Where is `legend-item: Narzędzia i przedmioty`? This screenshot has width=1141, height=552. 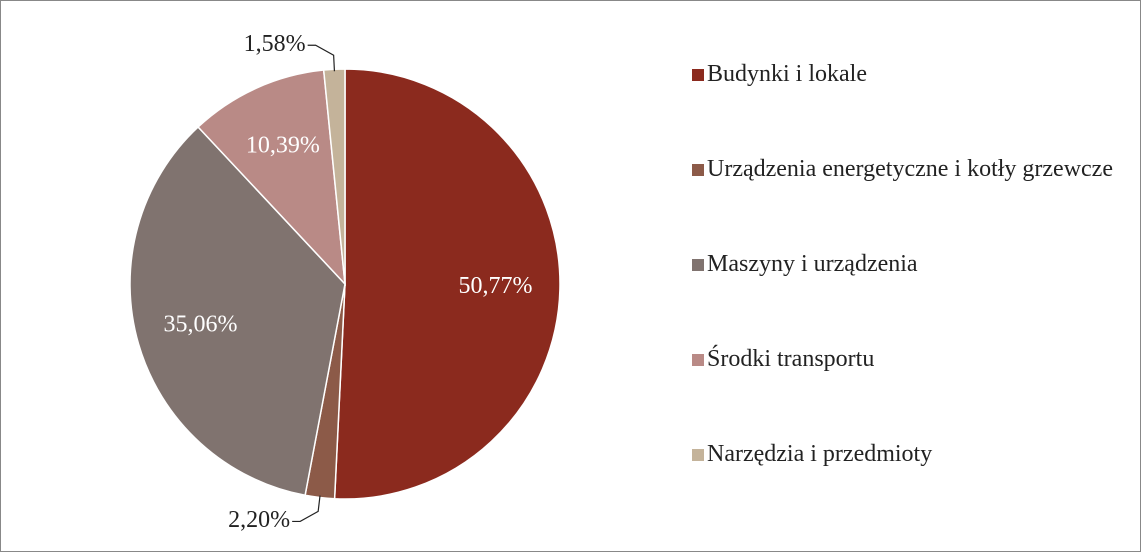
legend-item: Narzędzia i przedmioty is located at coordinates (912, 454).